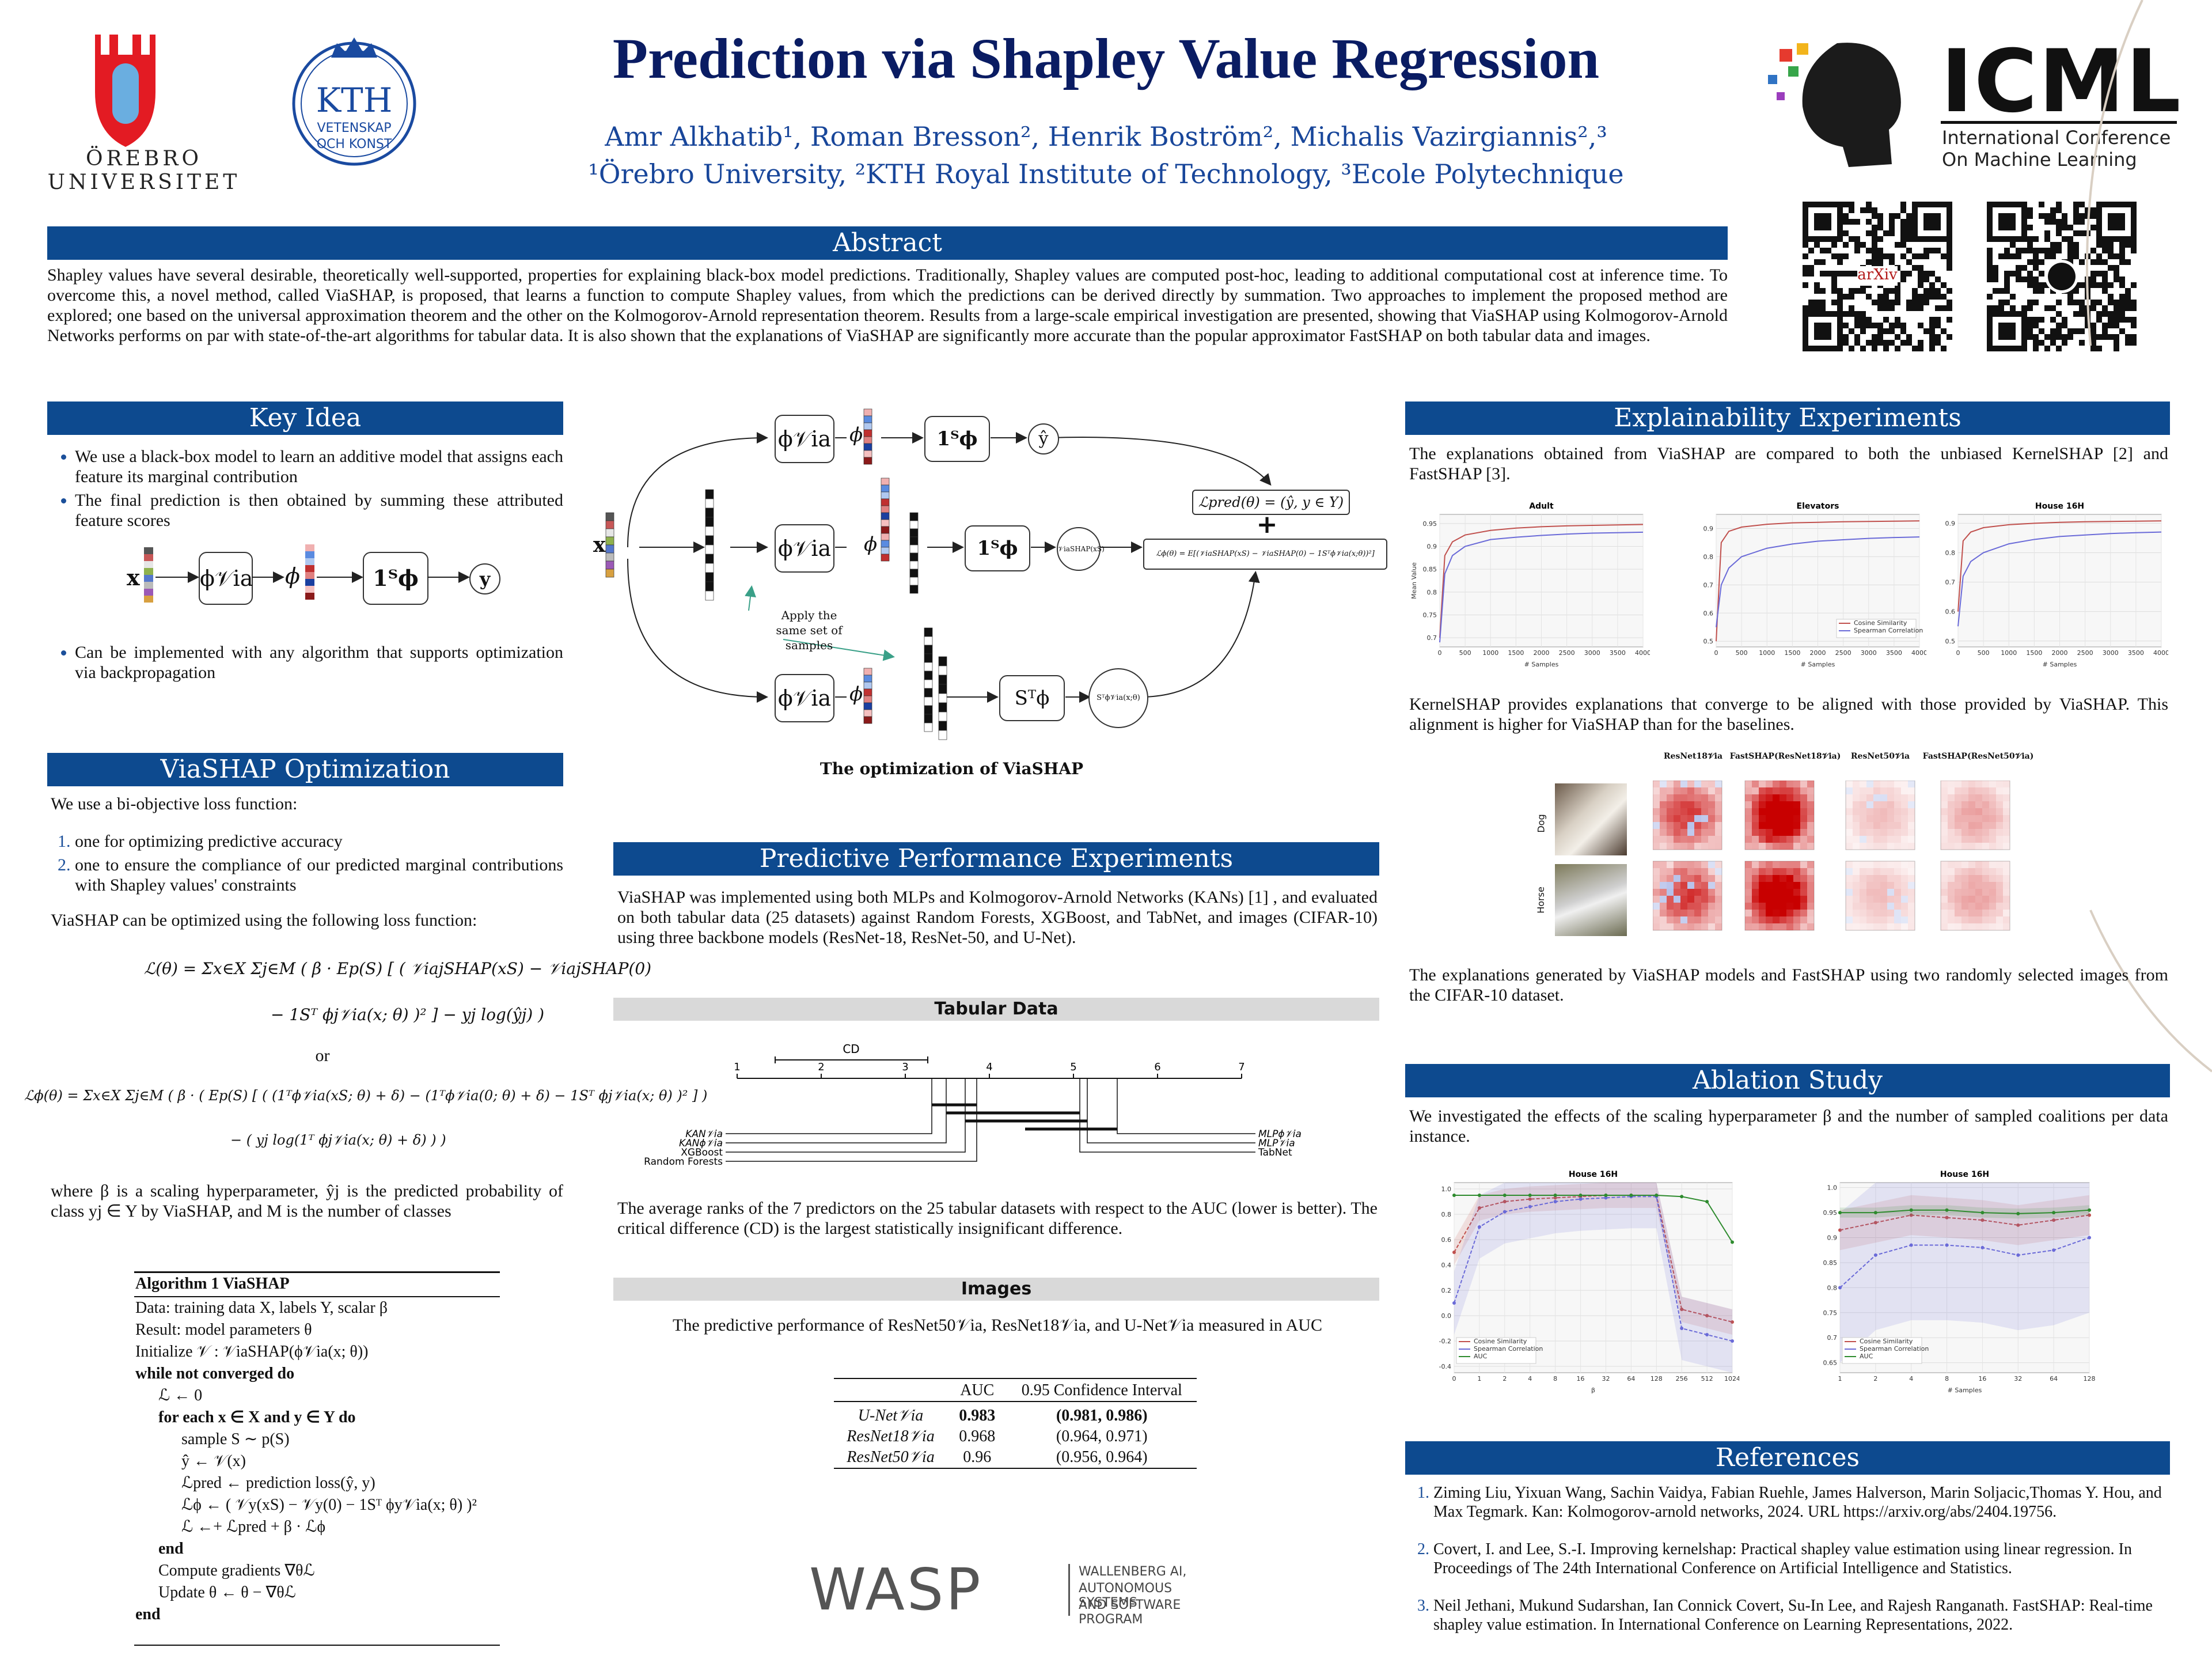  I want to click on x-tick-label: 2500, so click(2085, 653).